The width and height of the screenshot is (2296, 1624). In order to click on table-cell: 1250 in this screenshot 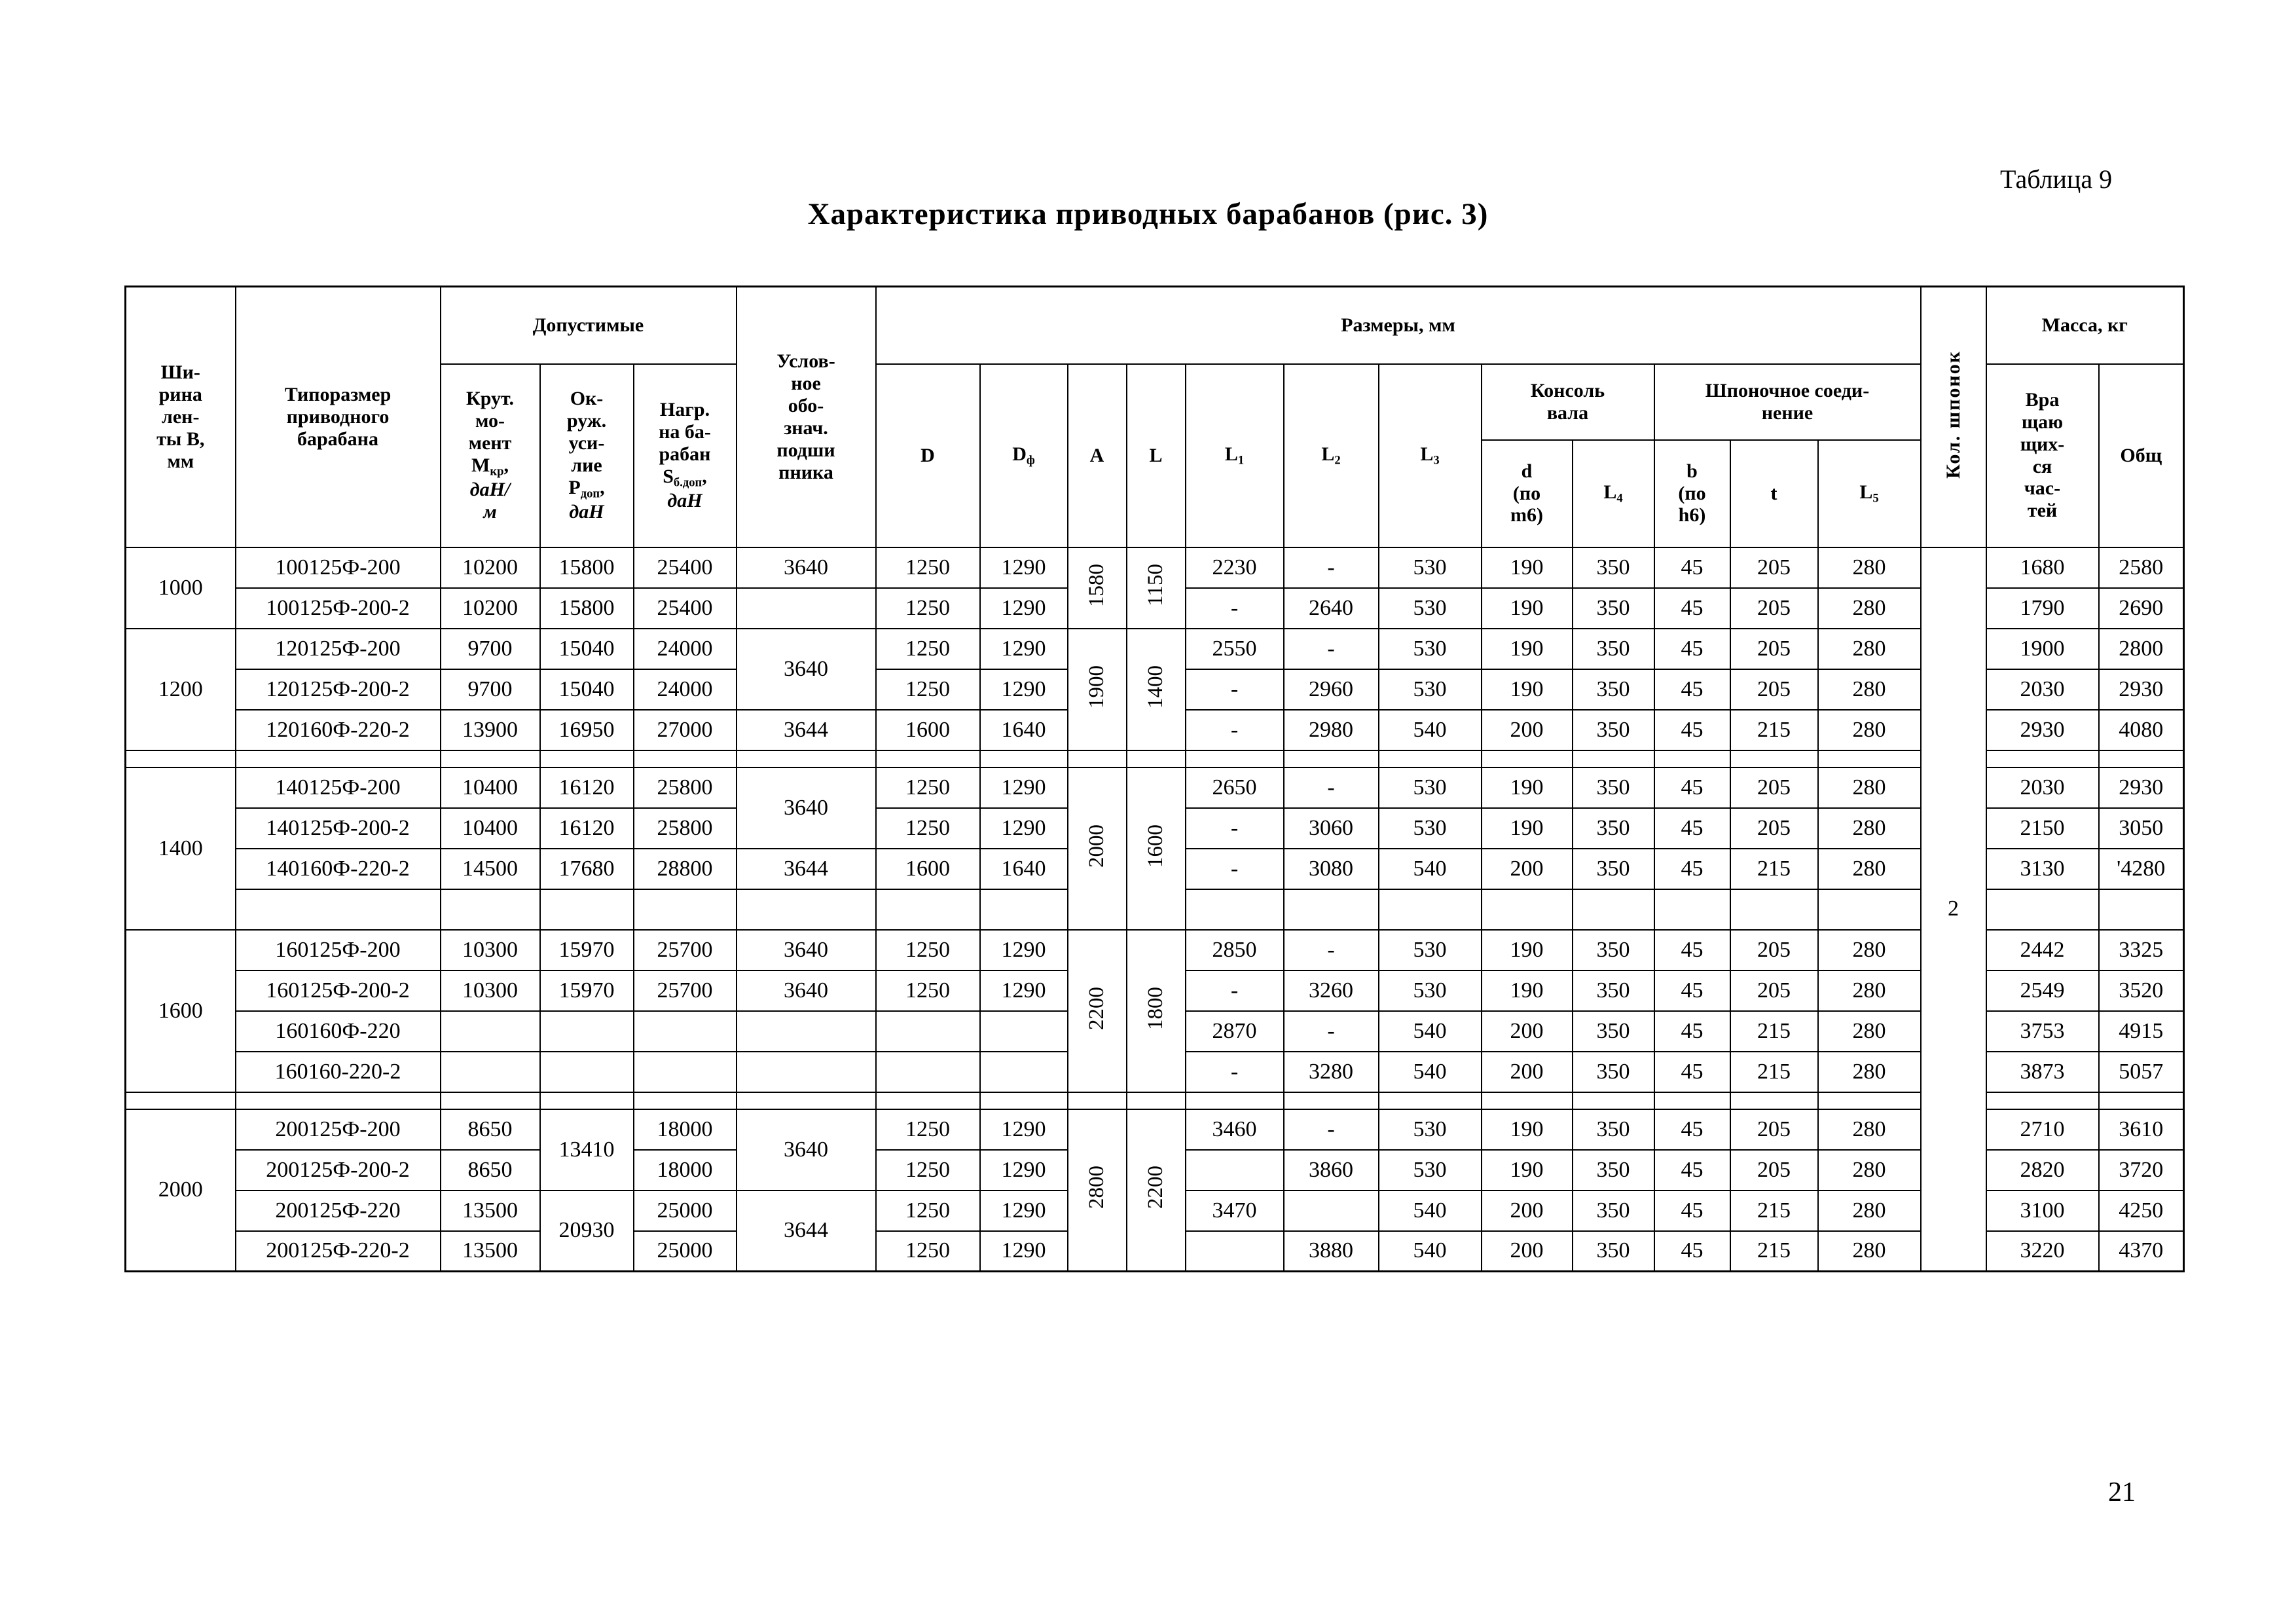, I will do `click(928, 689)`.